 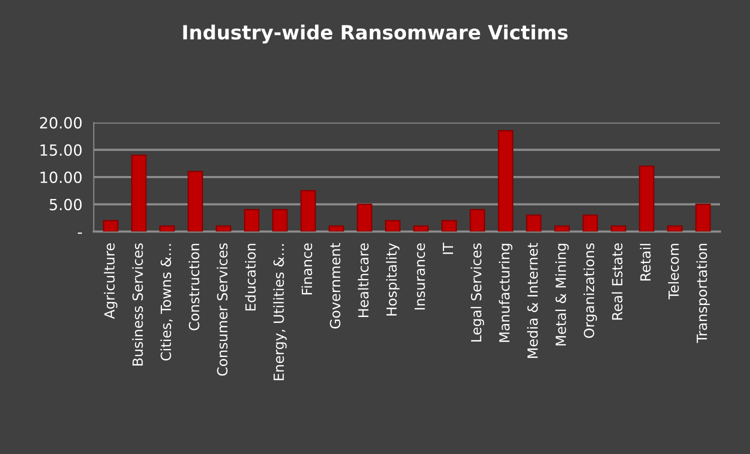 What do you see at coordinates (645, 262) in the screenshot?
I see `x-tick-label: Retail` at bounding box center [645, 262].